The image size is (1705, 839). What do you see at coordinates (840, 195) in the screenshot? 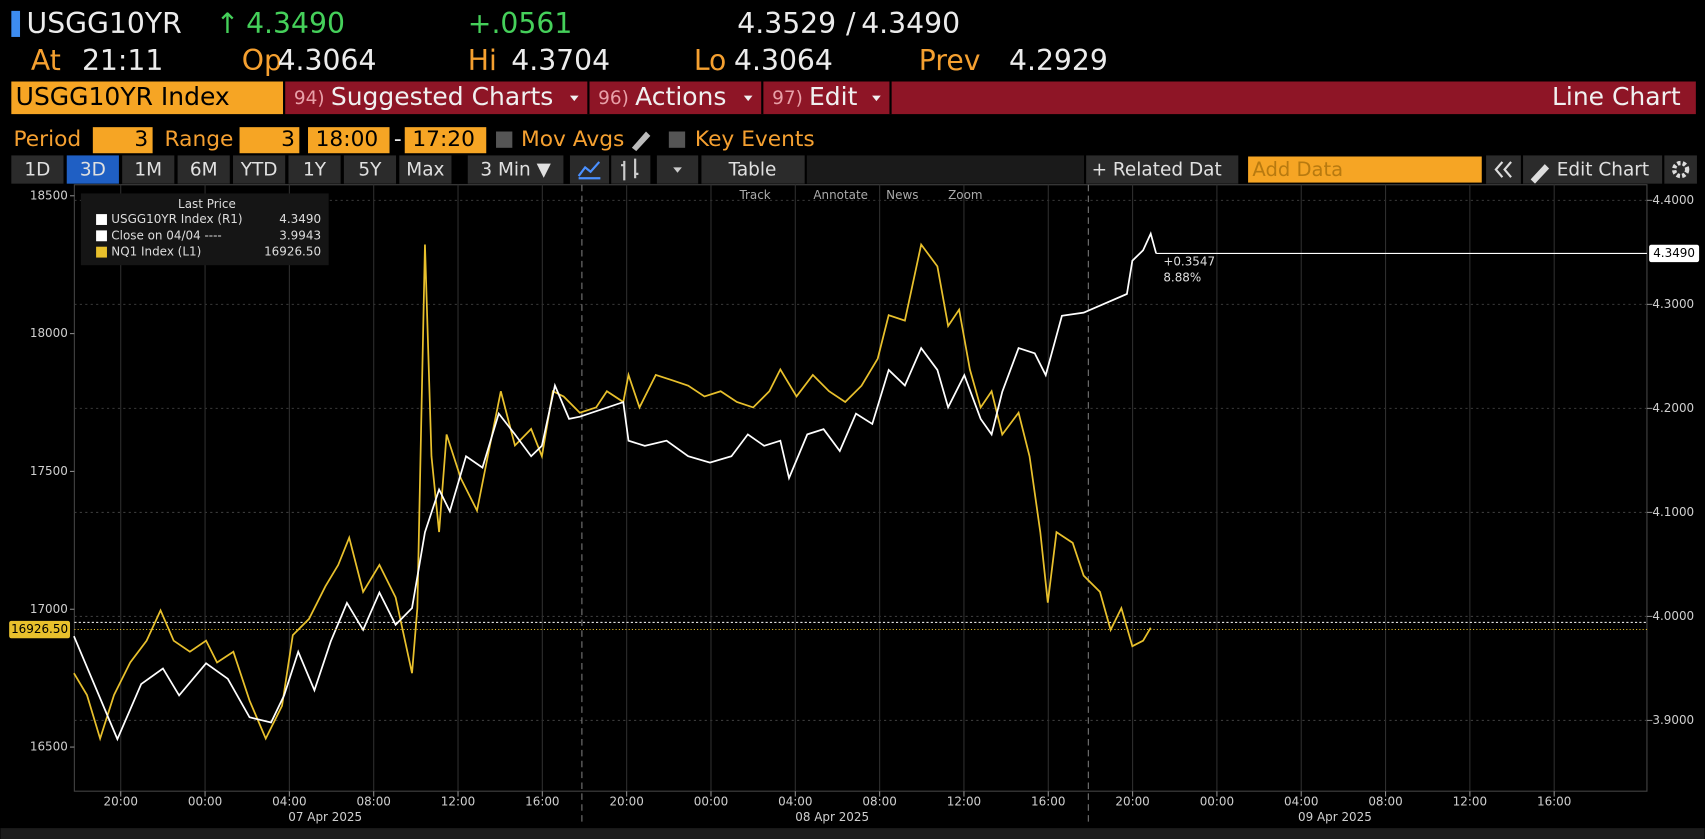
I see `chart-tool: Annotate` at bounding box center [840, 195].